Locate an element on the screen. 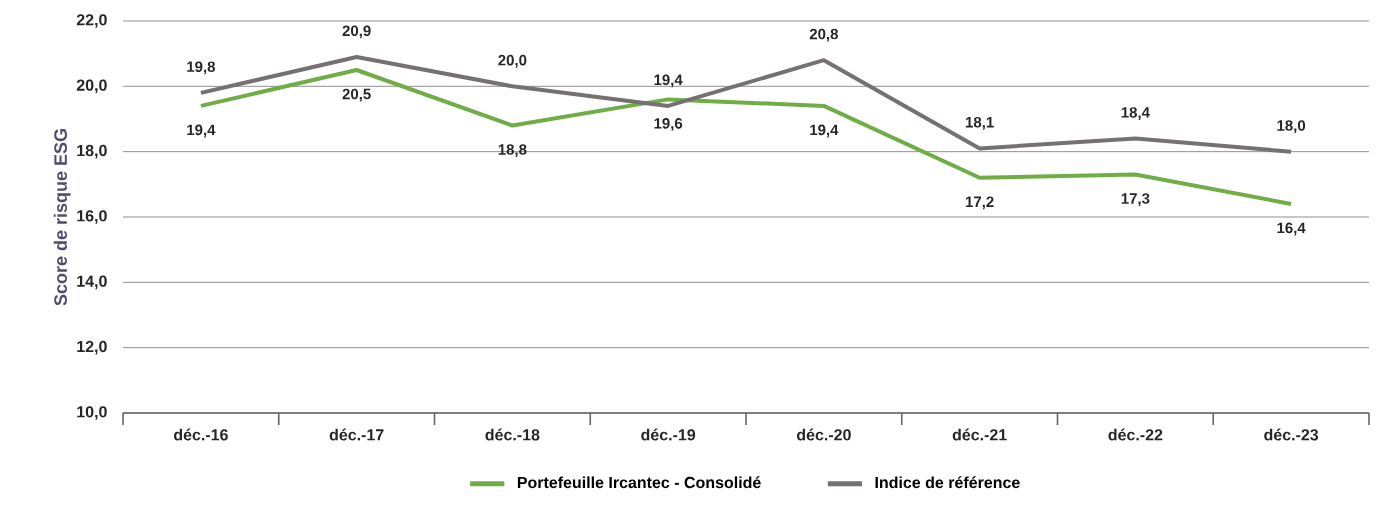  data-label: 20,5 is located at coordinates (356, 95).